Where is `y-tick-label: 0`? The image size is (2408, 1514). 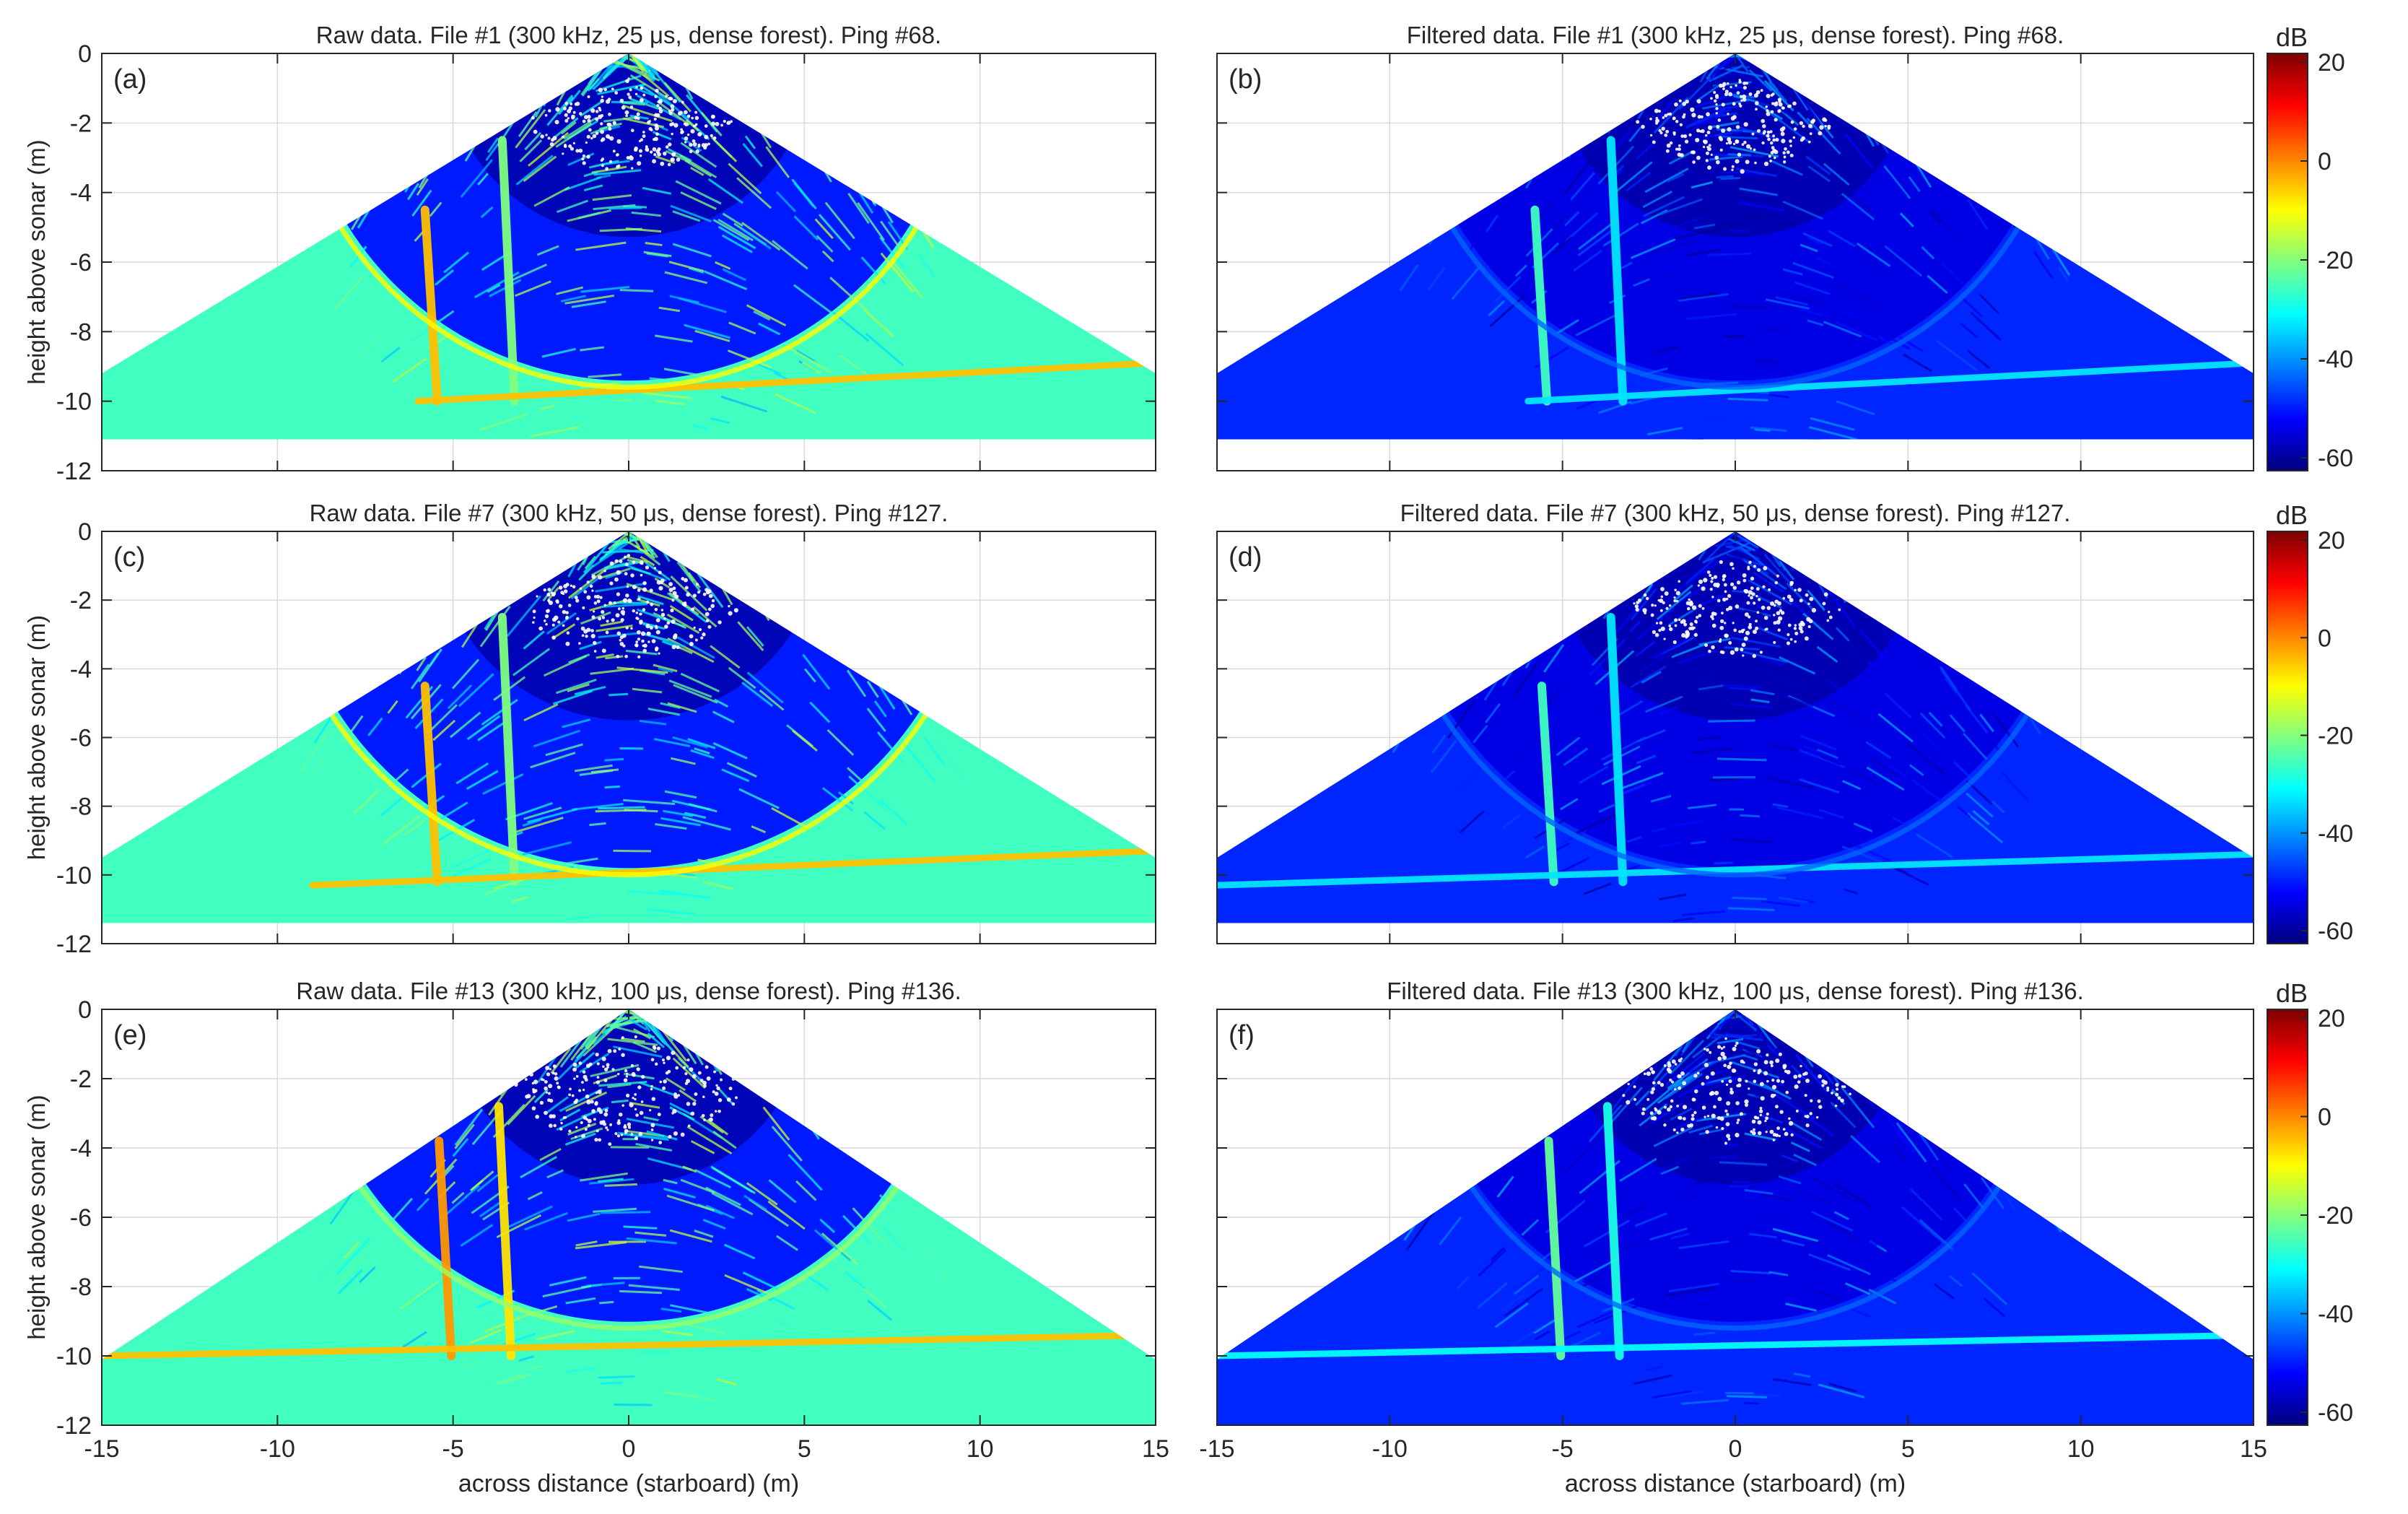 y-tick-label: 0 is located at coordinates (85, 54).